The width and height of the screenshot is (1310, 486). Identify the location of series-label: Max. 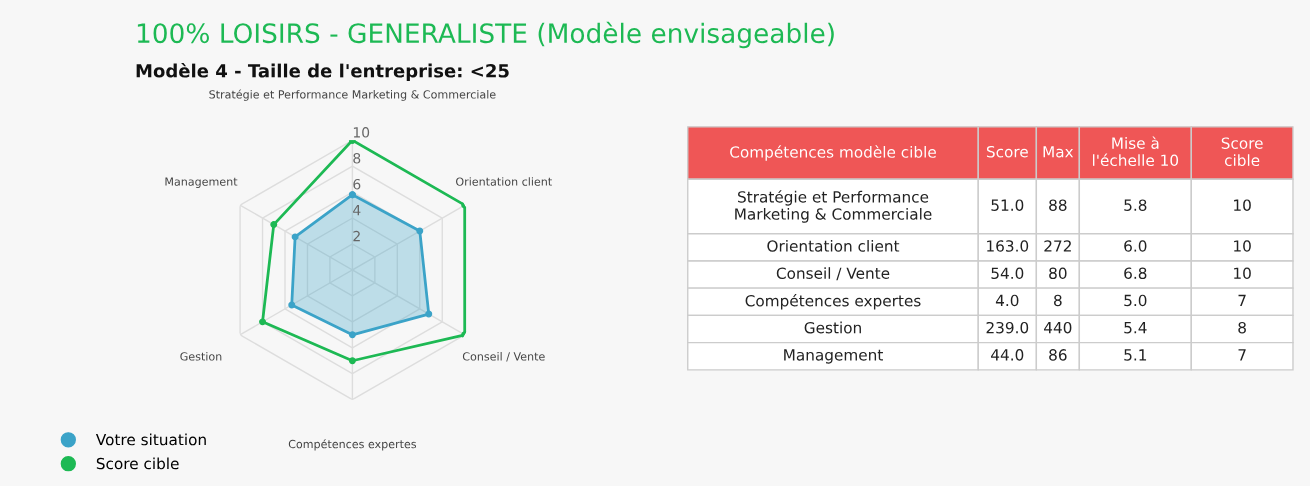
(1058, 152).